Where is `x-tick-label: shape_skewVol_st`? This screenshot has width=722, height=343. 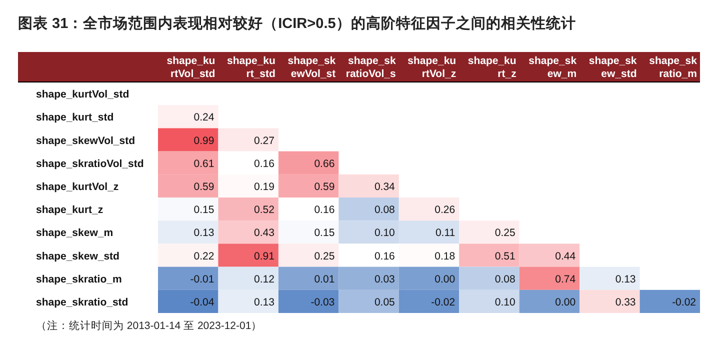
x-tick-label: shape_skewVol_st is located at coordinates (312, 67).